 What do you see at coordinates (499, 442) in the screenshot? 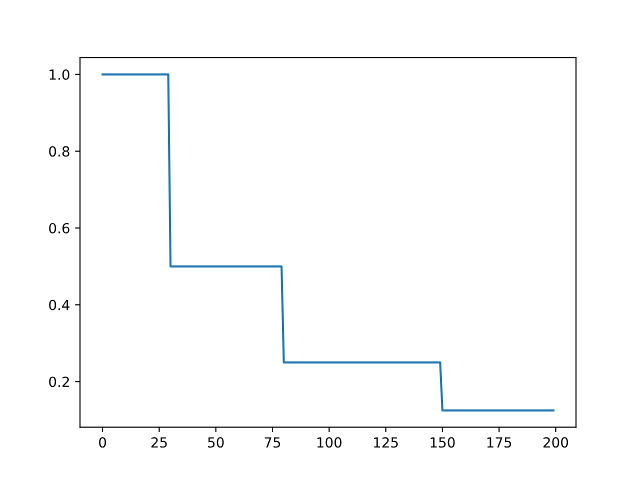
I see `x-tick-label: 175` at bounding box center [499, 442].